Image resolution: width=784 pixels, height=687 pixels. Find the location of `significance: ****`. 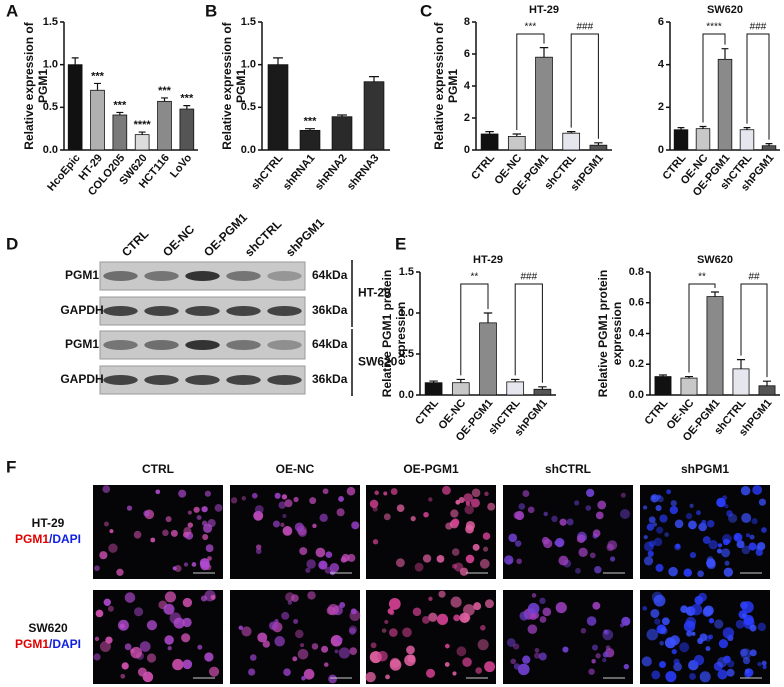

significance: **** is located at coordinates (714, 27).